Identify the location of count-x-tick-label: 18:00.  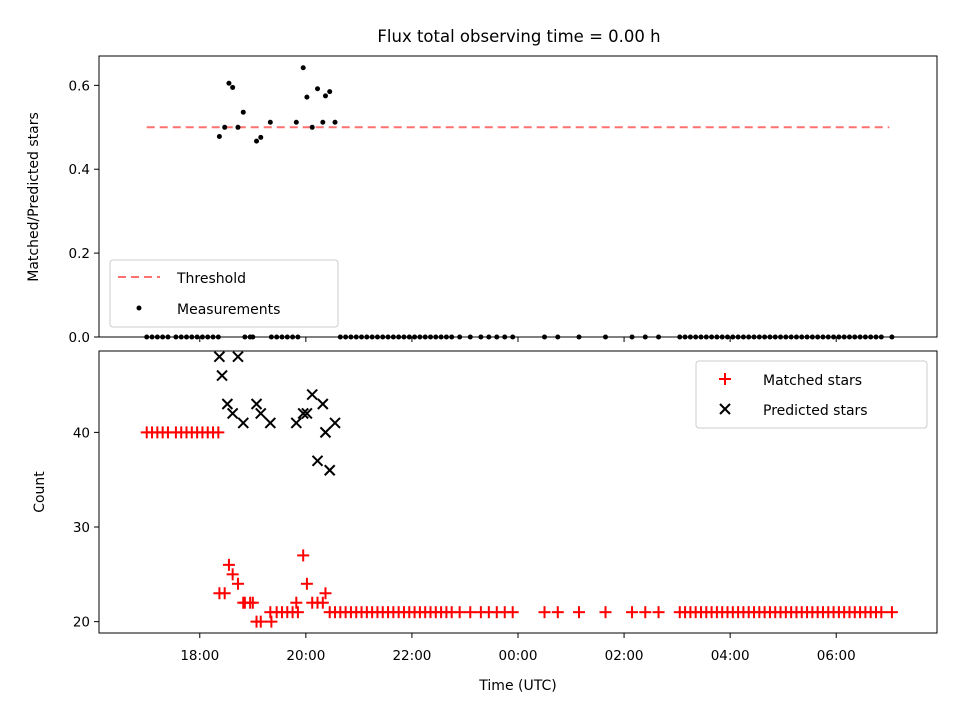
(199, 656).